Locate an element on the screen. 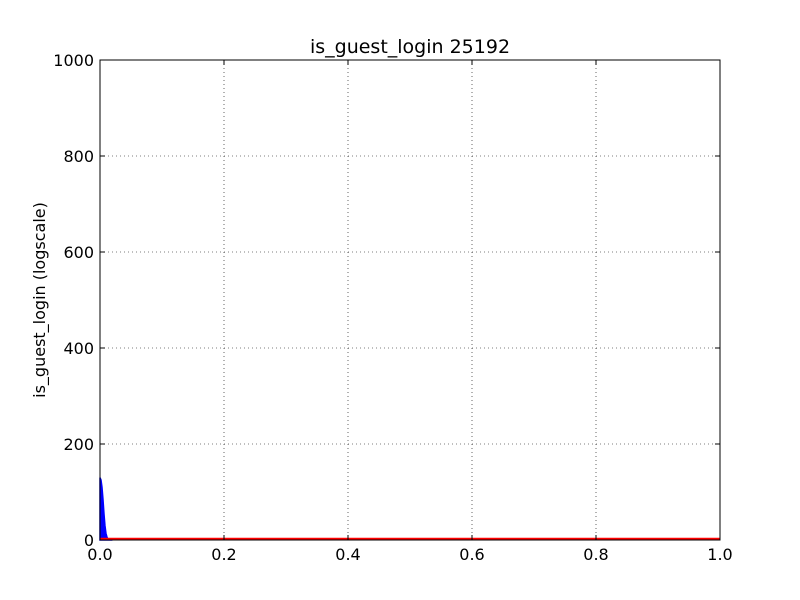 The width and height of the screenshot is (800, 600). y-tick-label: 200 is located at coordinates (78, 444).